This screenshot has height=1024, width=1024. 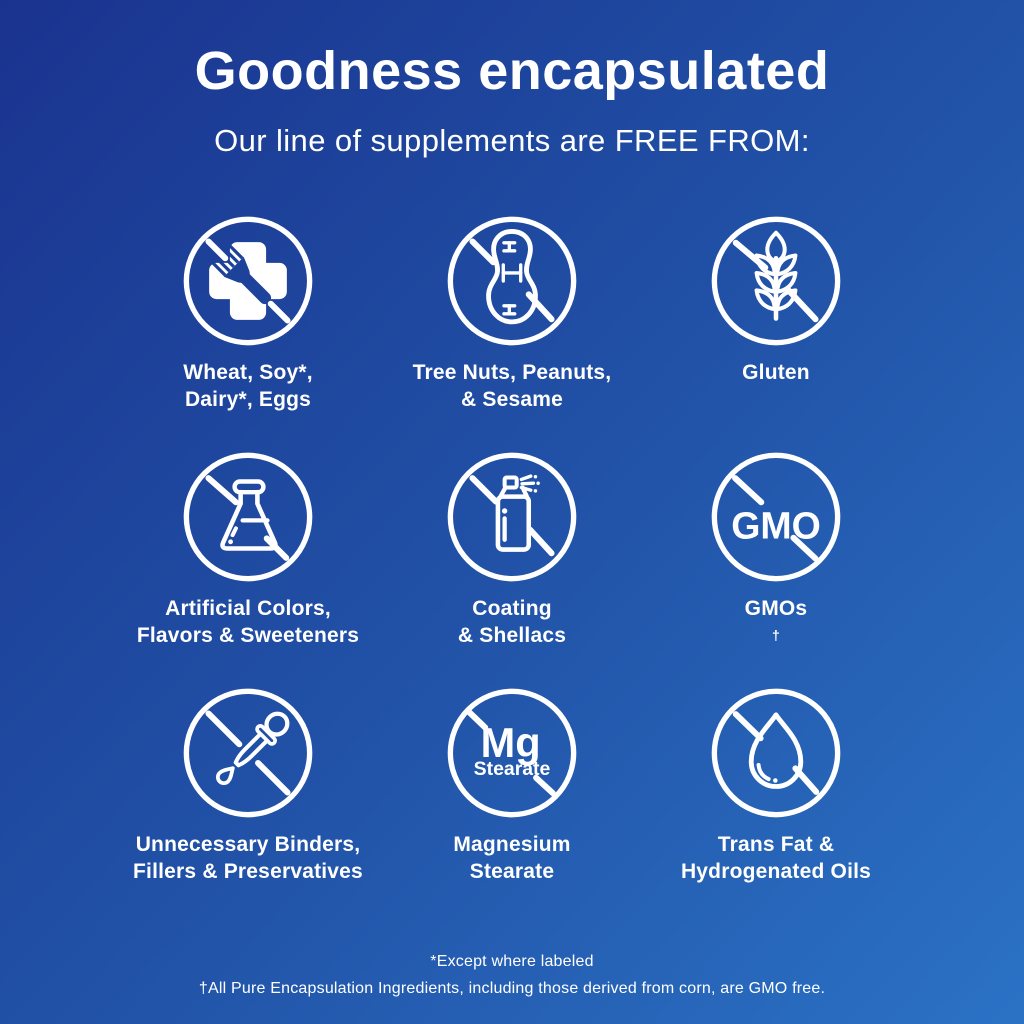 I want to click on item-label: Magnesium Stearate, so click(x=512, y=858).